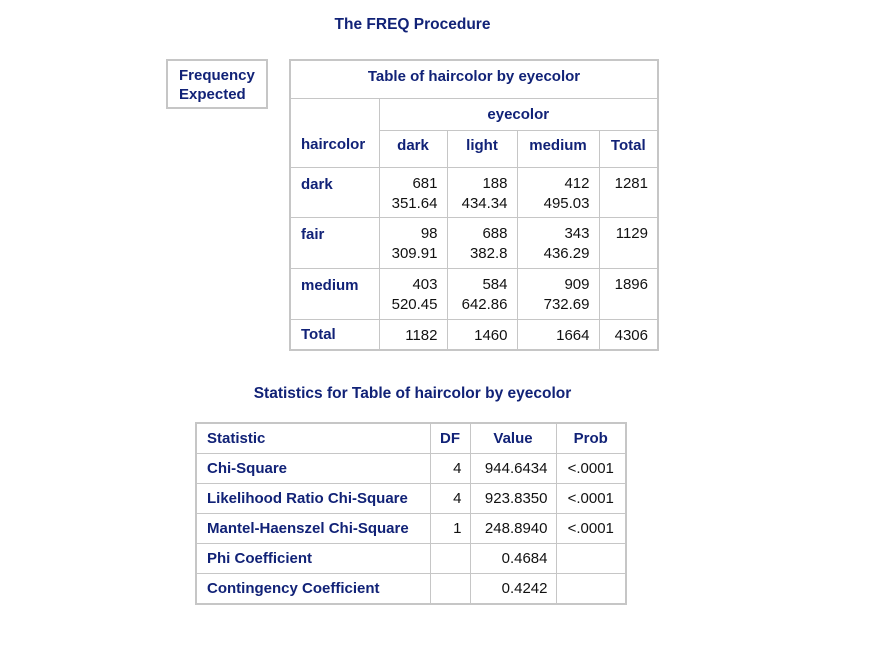  What do you see at coordinates (414, 253) in the screenshot?
I see `cell-expected: 309.91` at bounding box center [414, 253].